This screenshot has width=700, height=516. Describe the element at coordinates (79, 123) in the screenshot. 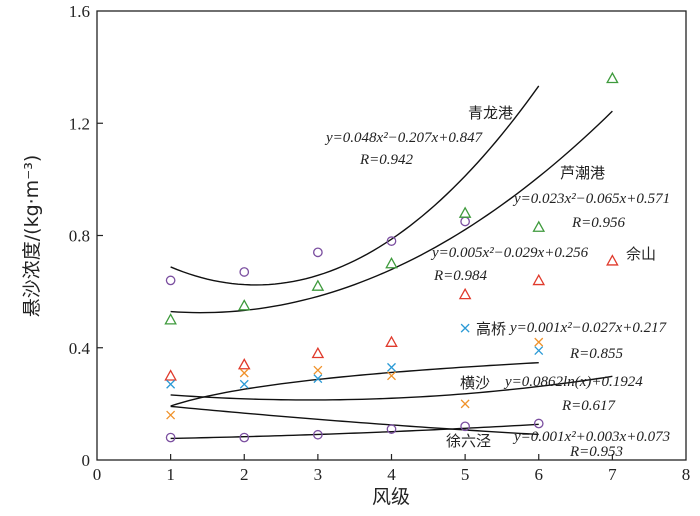

I see `y-tick-label: 1.2` at that location.